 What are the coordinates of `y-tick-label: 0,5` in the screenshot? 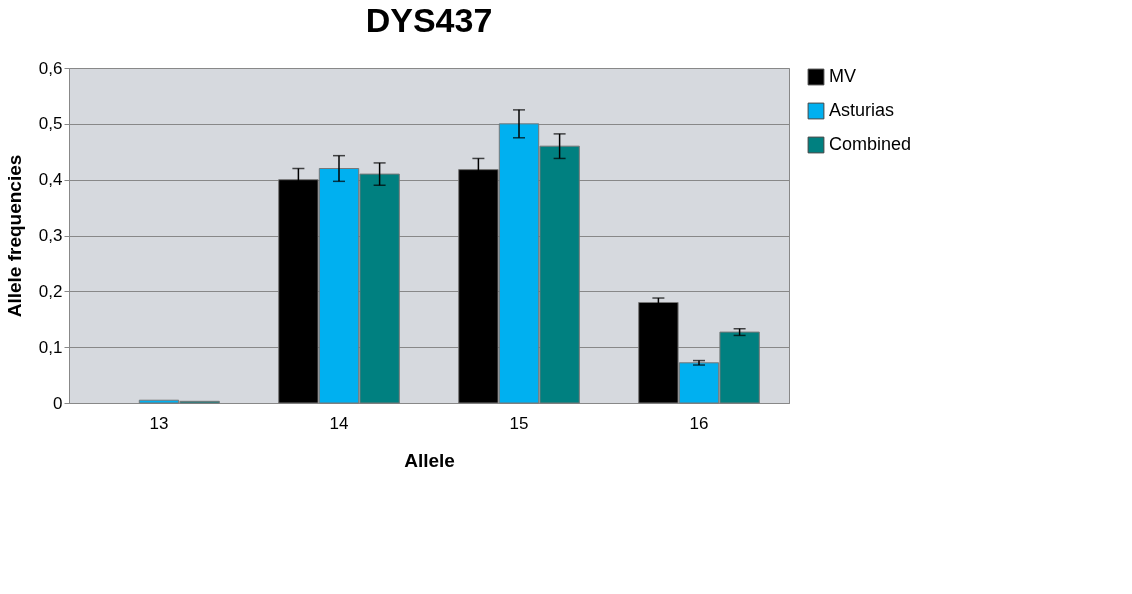 It's located at (50, 124).